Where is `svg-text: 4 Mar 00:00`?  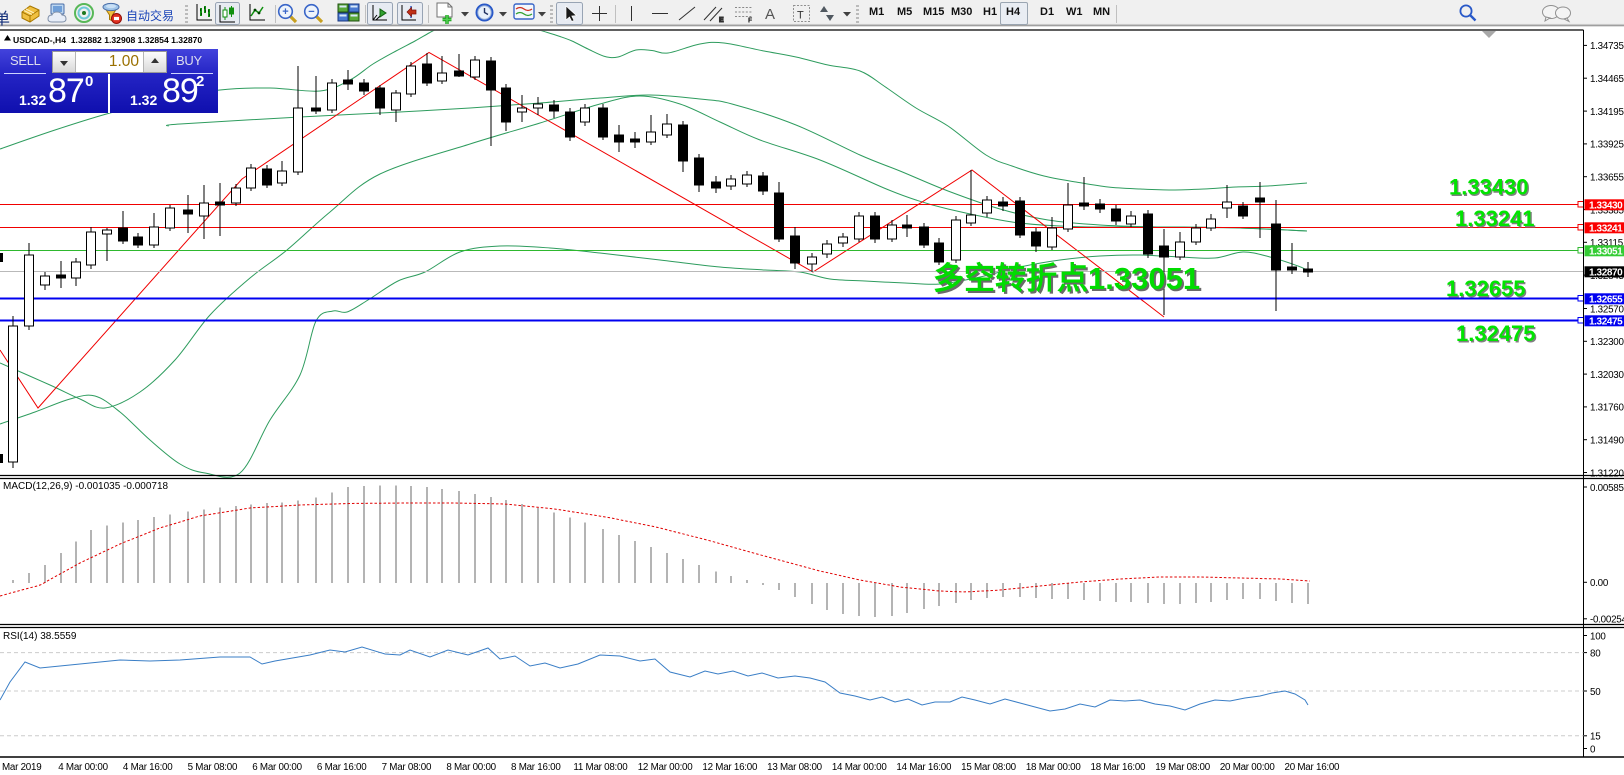 svg-text: 4 Mar 00:00 is located at coordinates (83, 767).